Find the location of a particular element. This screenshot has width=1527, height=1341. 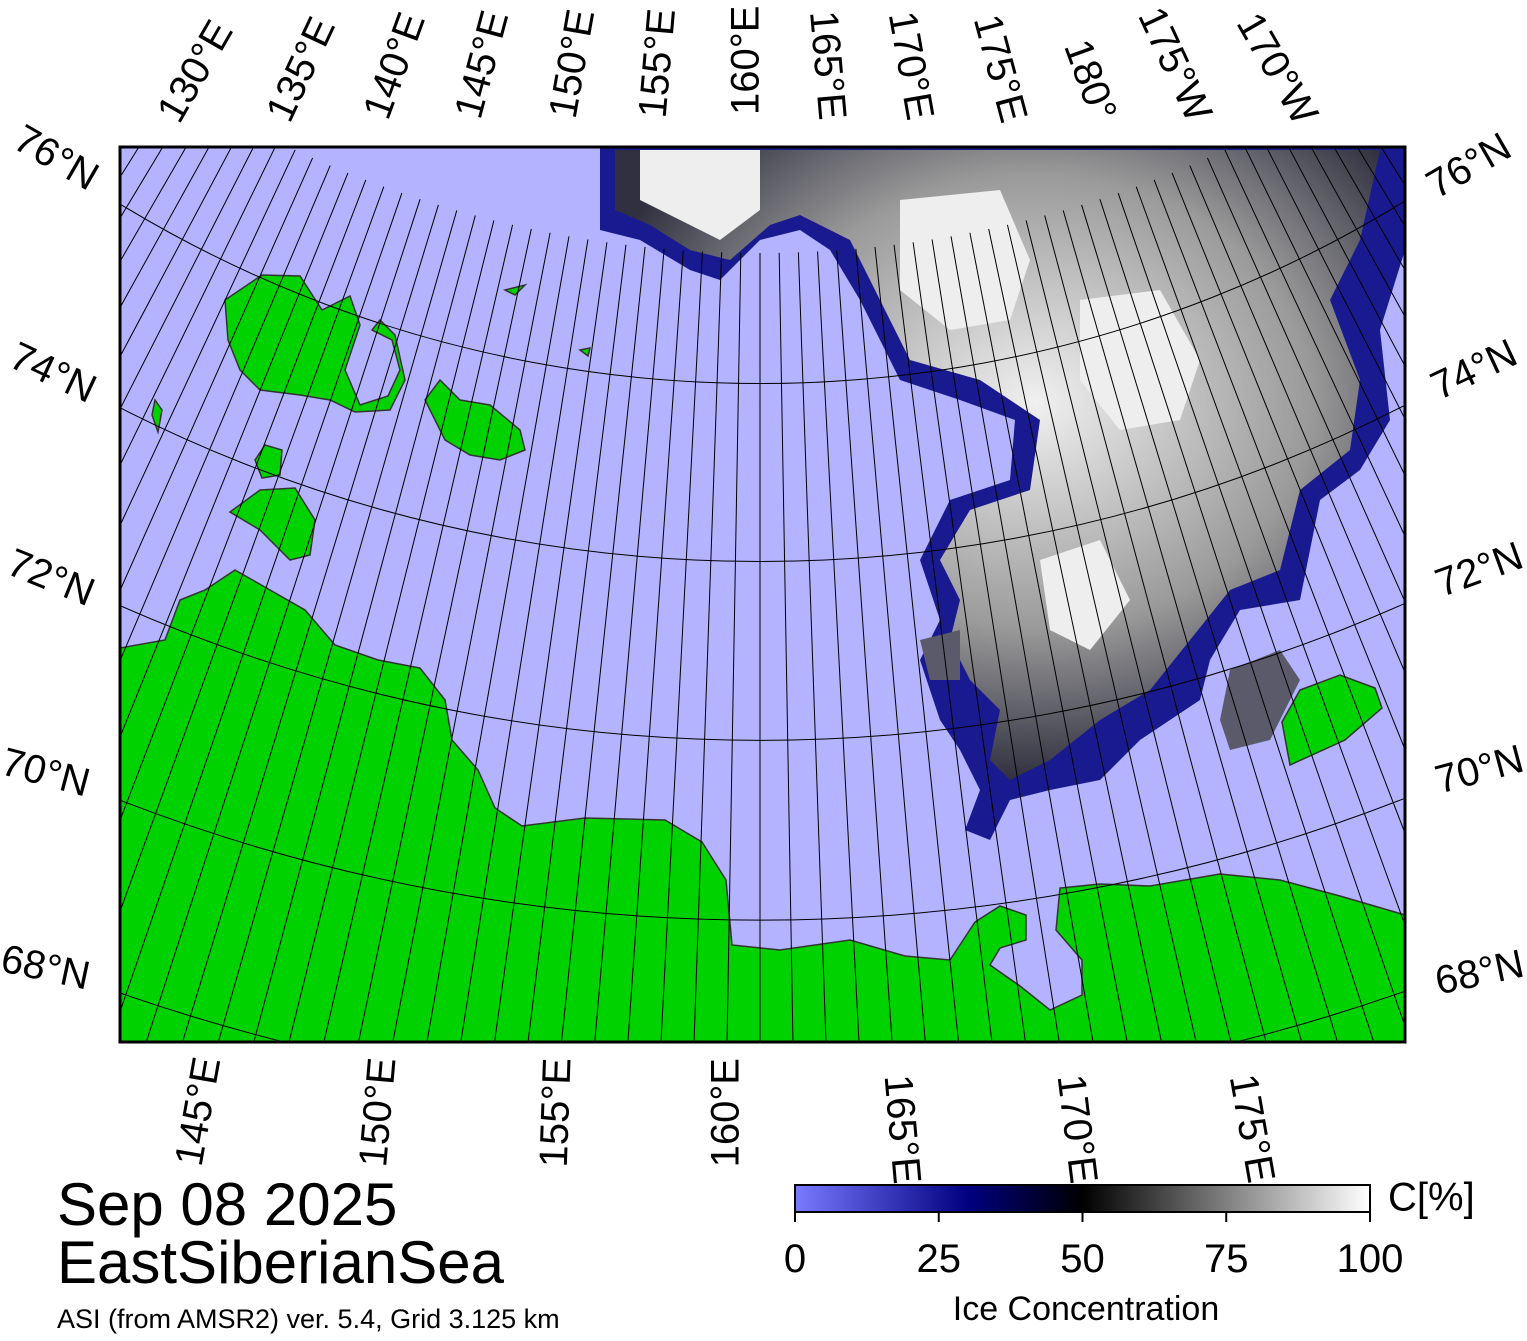

coordinate-label: 165°E is located at coordinates (902, 1129).